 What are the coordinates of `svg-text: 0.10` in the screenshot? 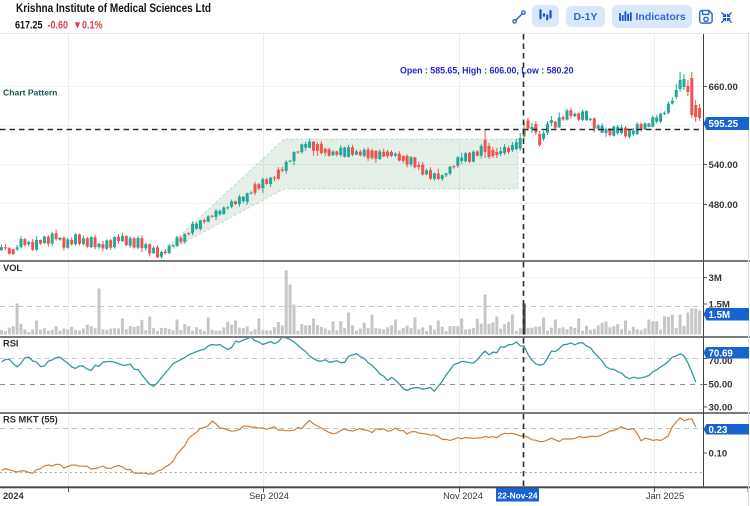 It's located at (718, 454).